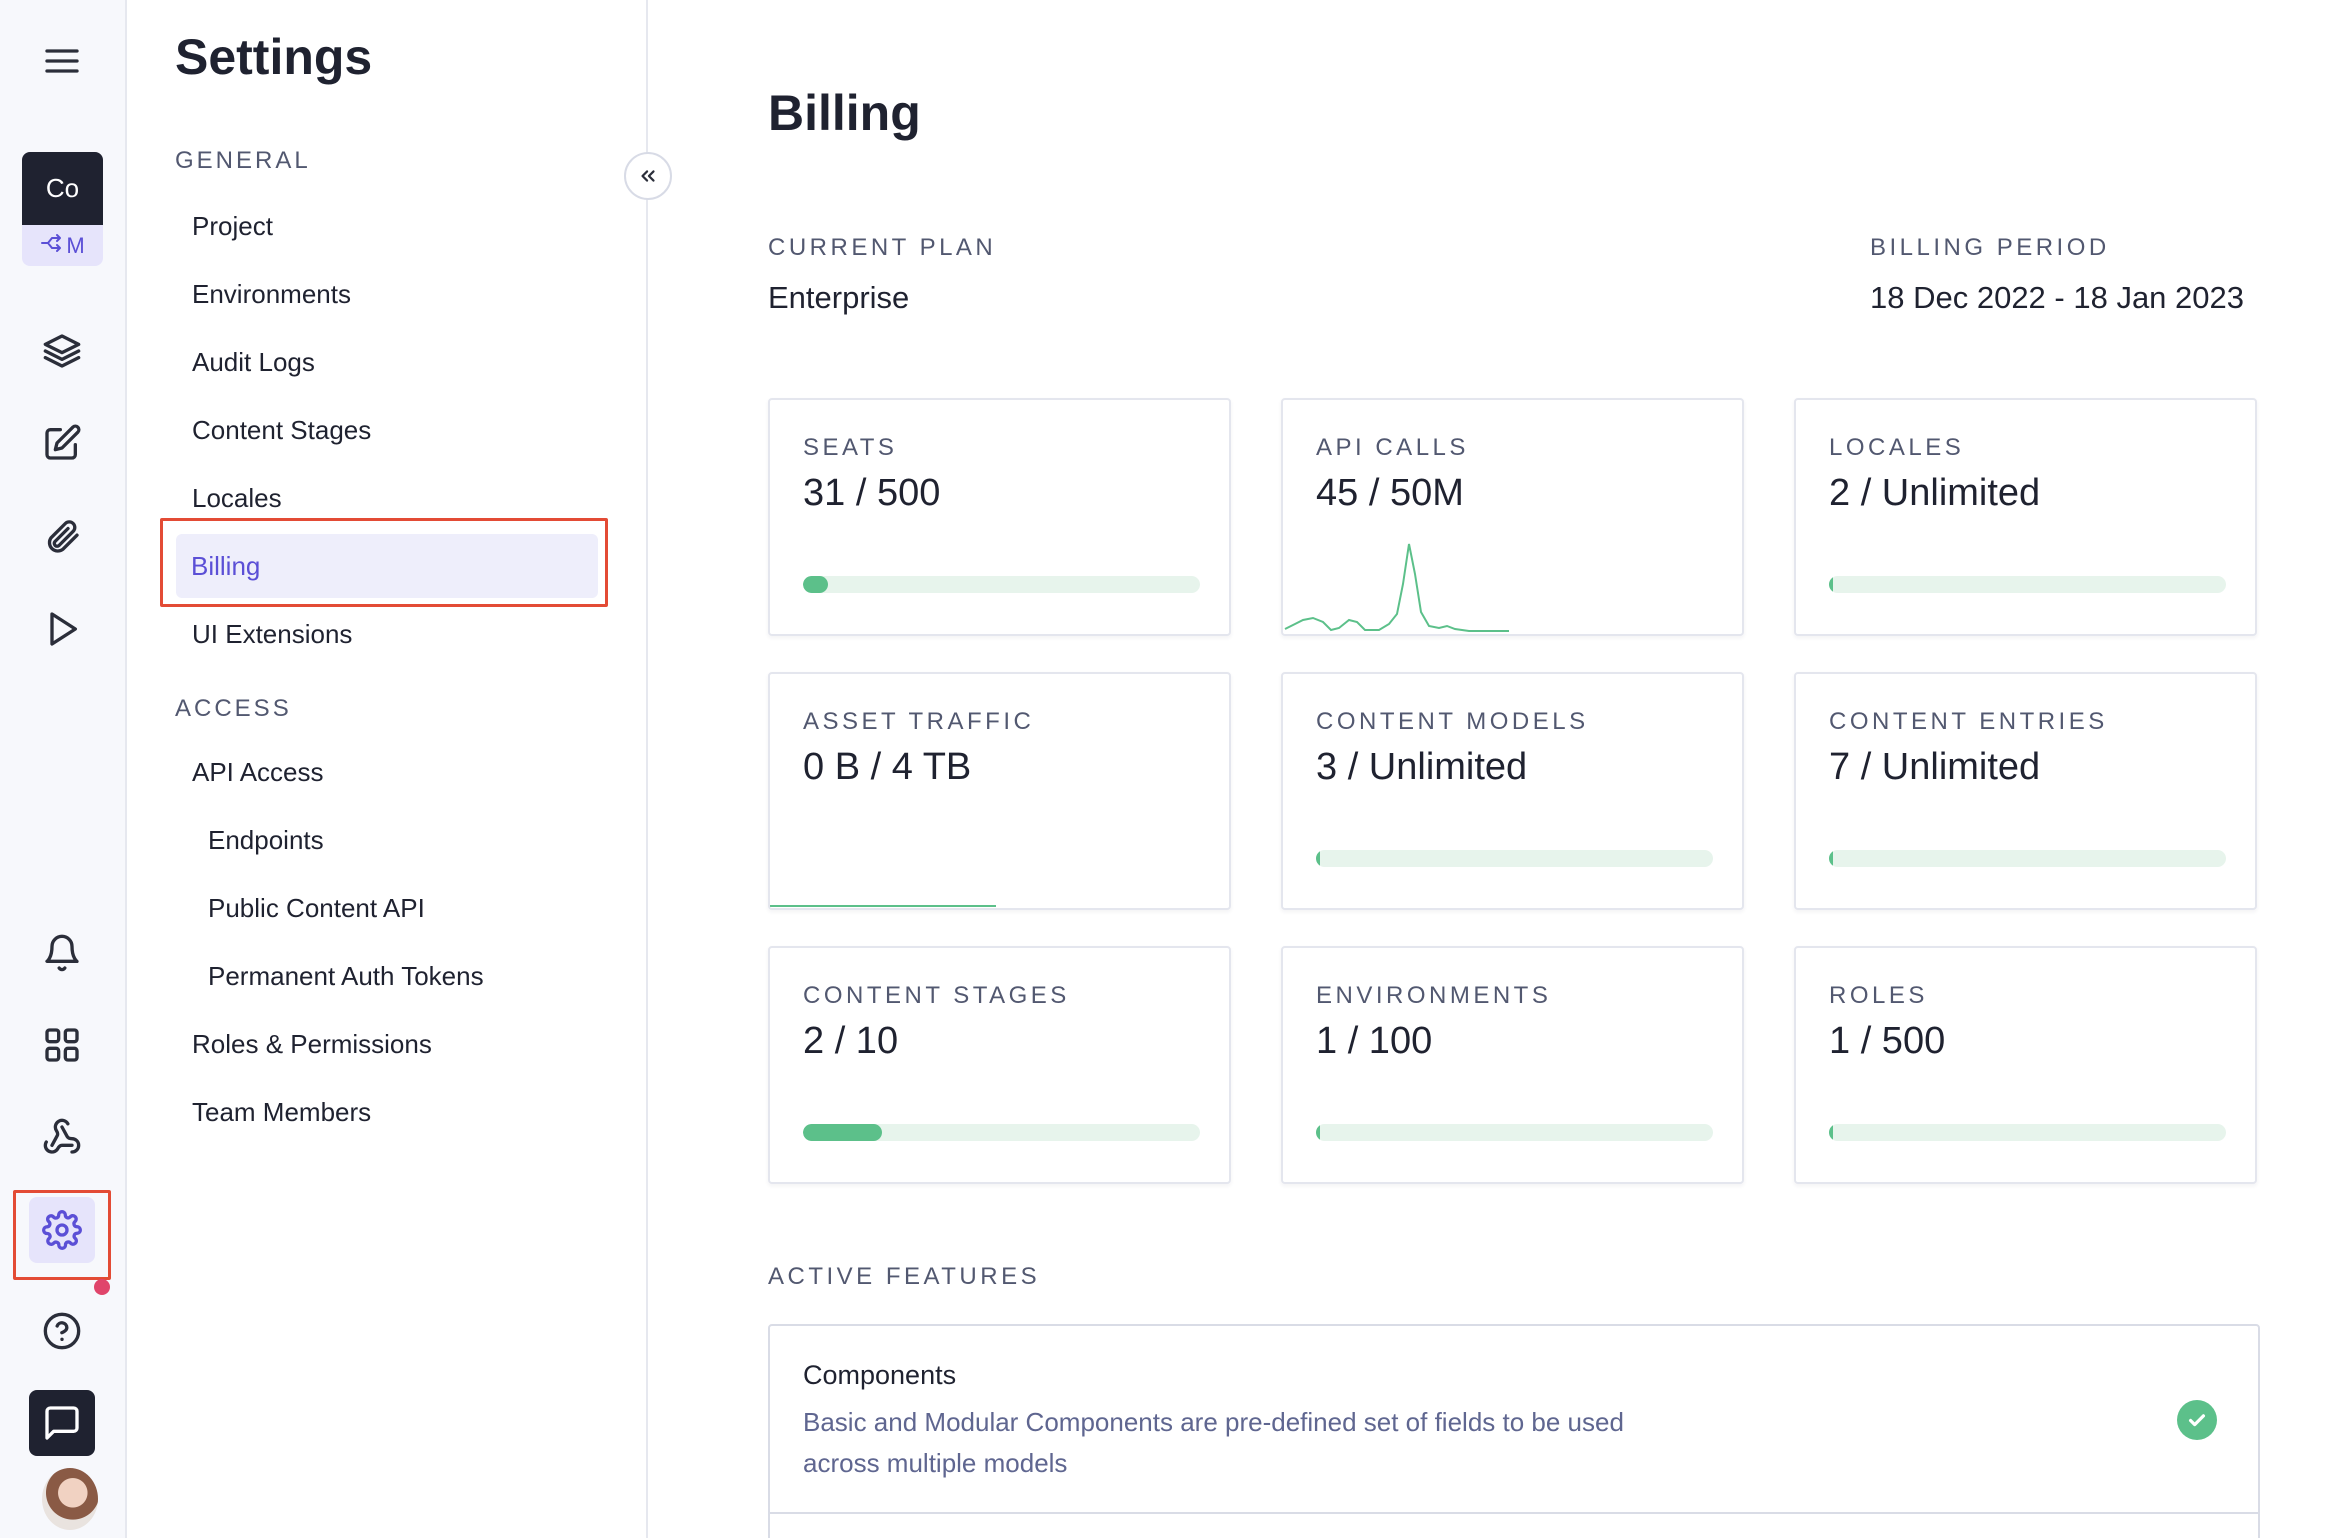  I want to click on project-badge-merge: M, so click(62, 245).